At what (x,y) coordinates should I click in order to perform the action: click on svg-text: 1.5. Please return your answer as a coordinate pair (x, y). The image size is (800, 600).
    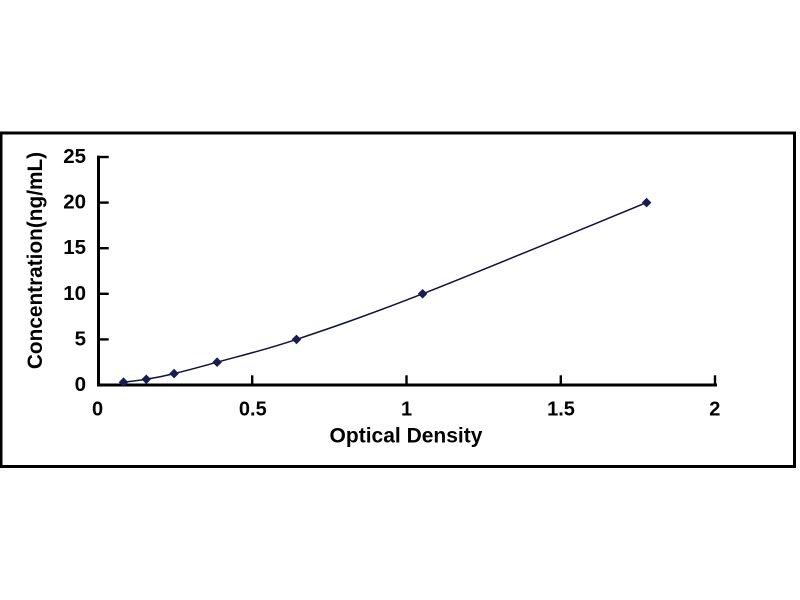
    Looking at the image, I should click on (561, 410).